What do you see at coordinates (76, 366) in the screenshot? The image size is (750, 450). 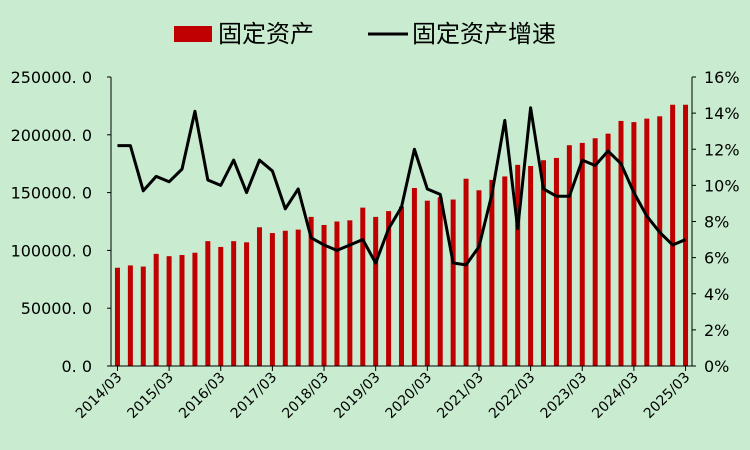 I see `left-tick-label: 0. 0` at bounding box center [76, 366].